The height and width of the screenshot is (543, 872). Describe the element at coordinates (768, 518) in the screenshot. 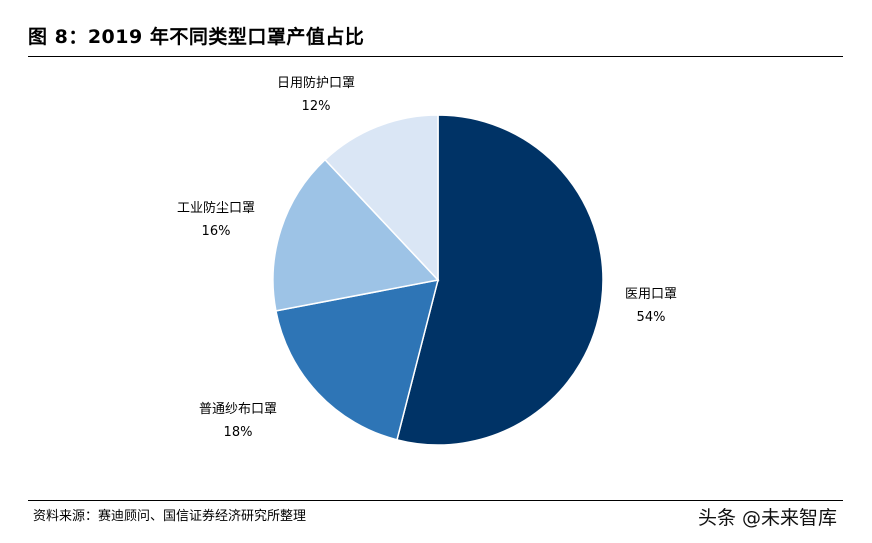

I see `watermark: 头条 @未来智库` at that location.